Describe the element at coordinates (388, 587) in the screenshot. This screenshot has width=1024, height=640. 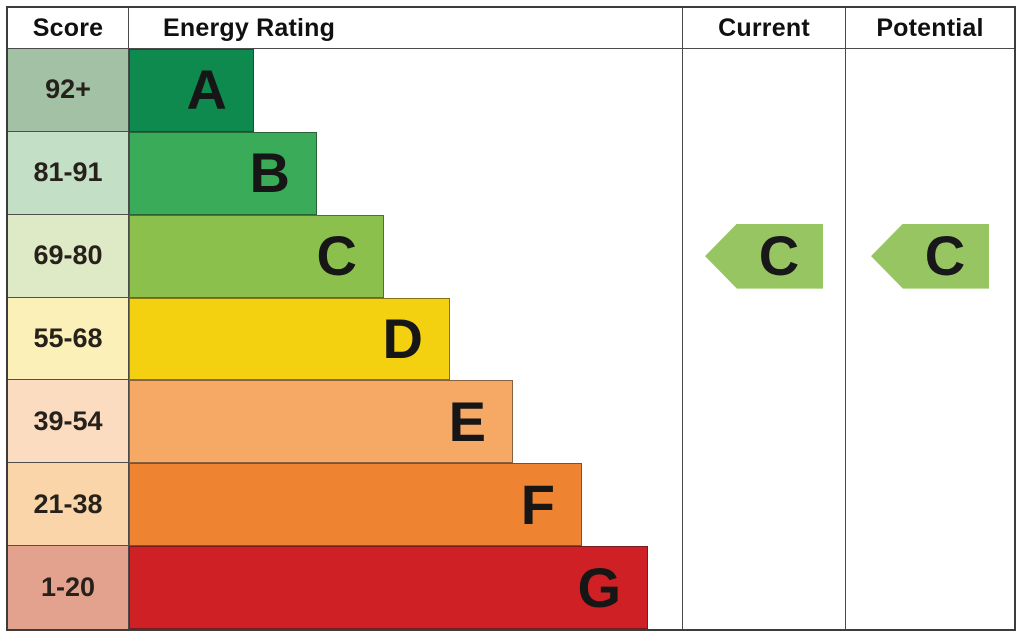
I see `rating-bar-g: G` at that location.